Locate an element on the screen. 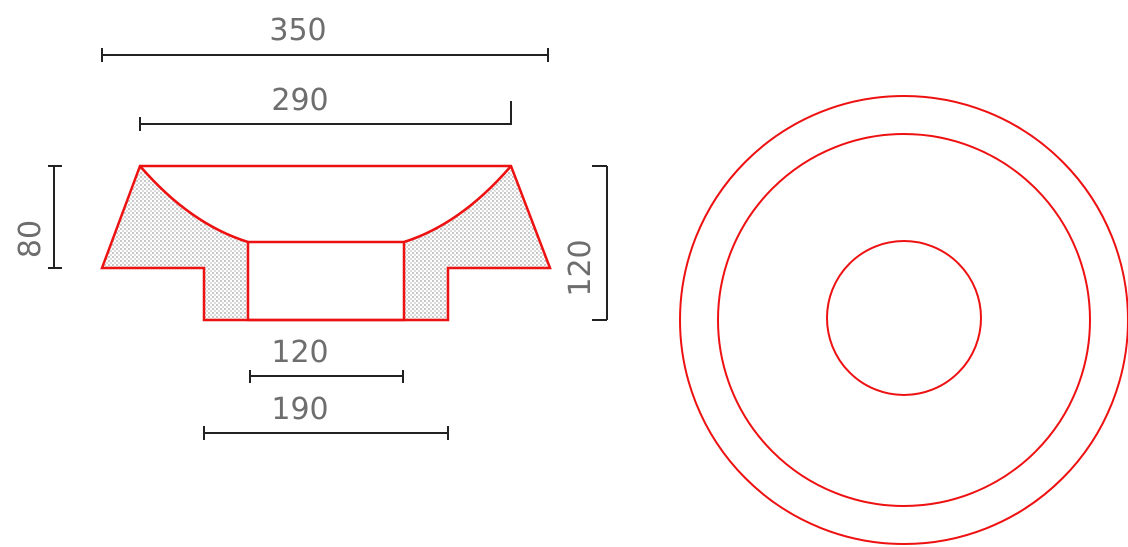 The height and width of the screenshot is (547, 1128). hatched-region-right is located at coordinates (477, 243).